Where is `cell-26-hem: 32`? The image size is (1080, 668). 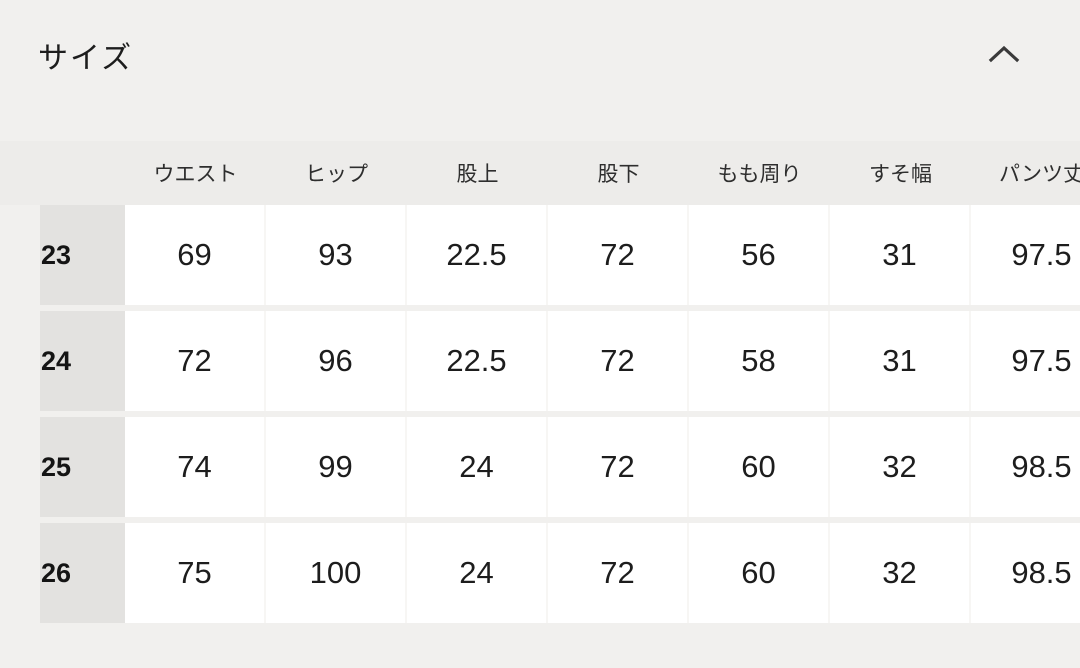 cell-26-hem: 32 is located at coordinates (900, 573).